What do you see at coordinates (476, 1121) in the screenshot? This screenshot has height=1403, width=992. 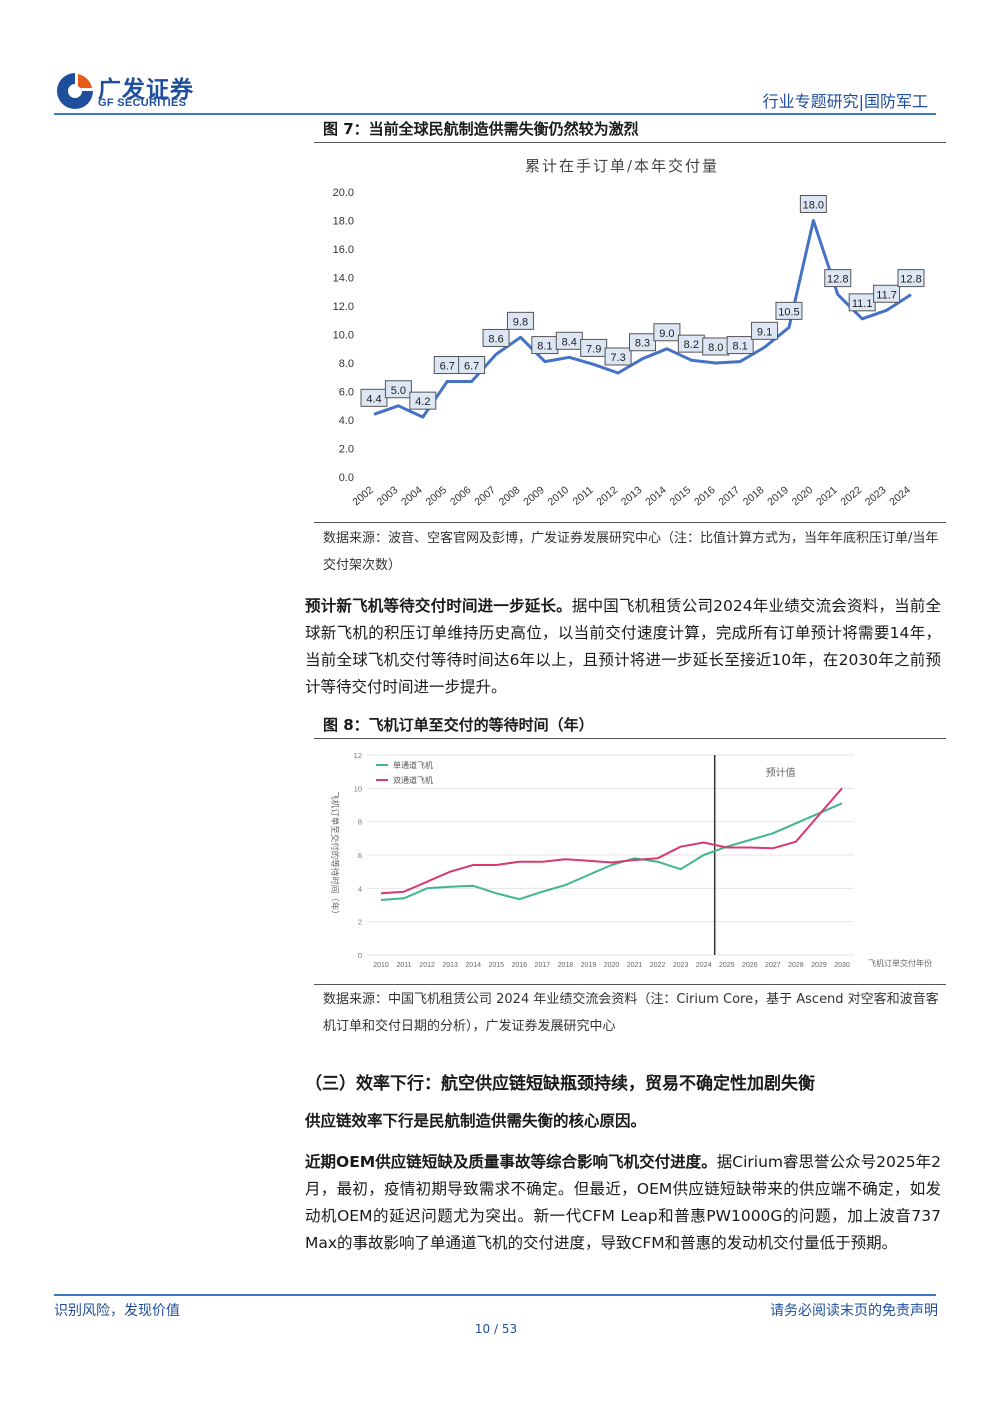 I see `paragraph-lead: 供应链效率下行是民航制造供需失衡的核心原因。` at bounding box center [476, 1121].